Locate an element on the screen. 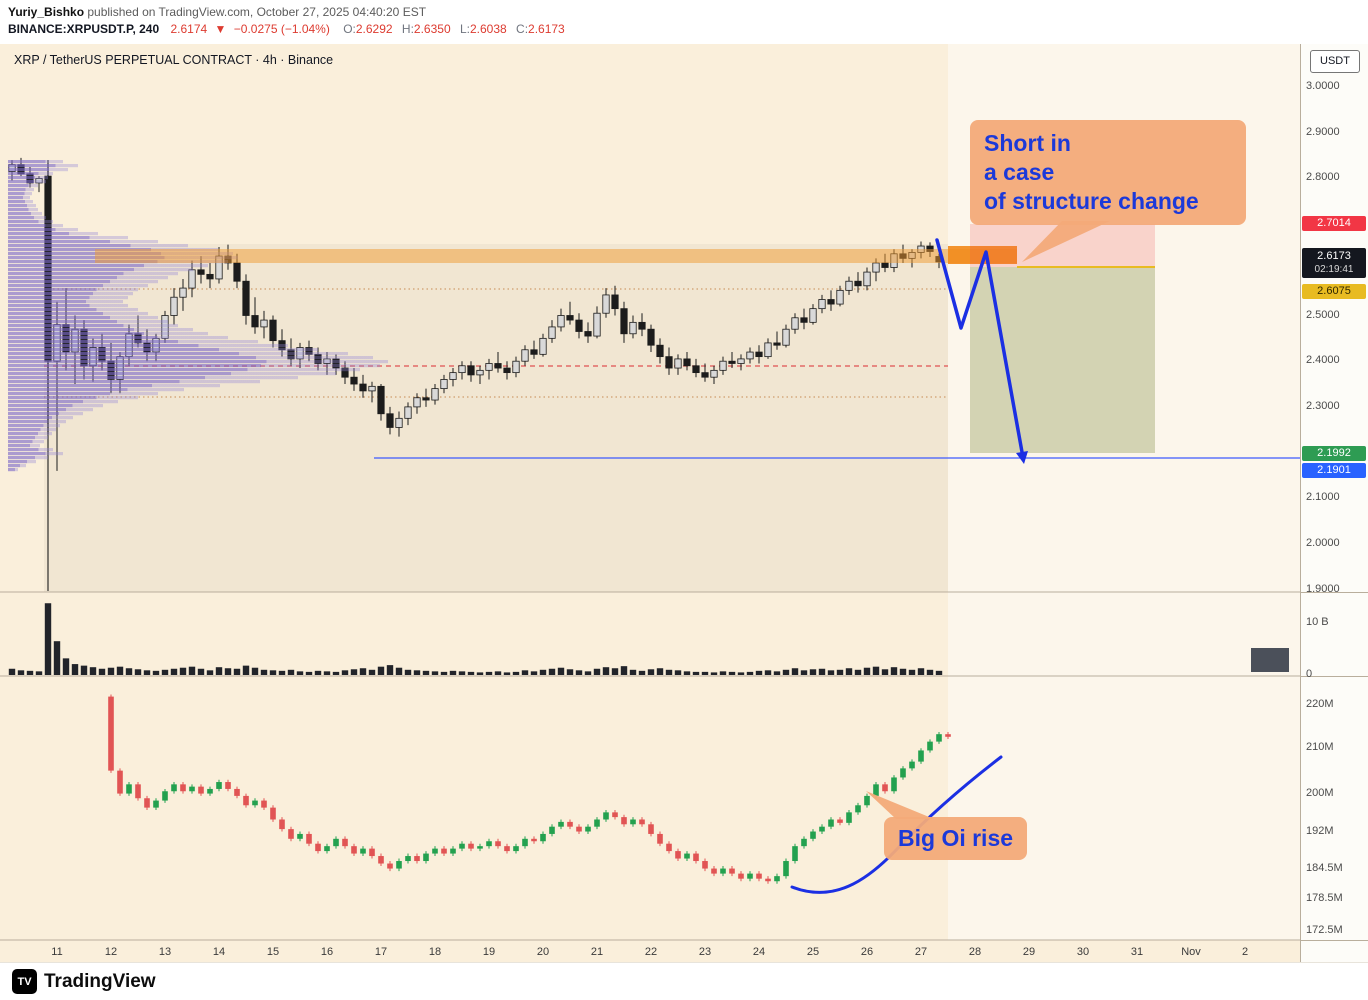 This screenshot has height=1000, width=1368. tradingview-brand: TV TradingView is located at coordinates (84, 981).